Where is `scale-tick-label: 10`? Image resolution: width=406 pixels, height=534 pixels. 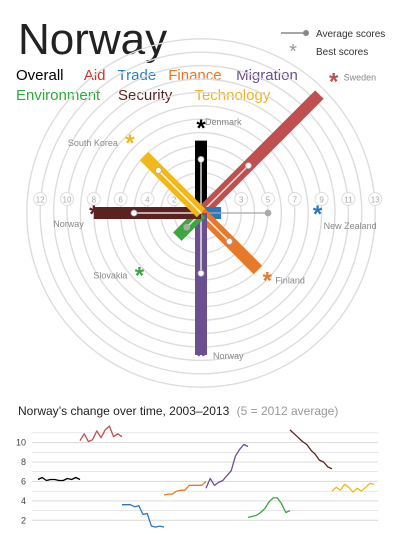
scale-tick-label: 10 is located at coordinates (67, 200).